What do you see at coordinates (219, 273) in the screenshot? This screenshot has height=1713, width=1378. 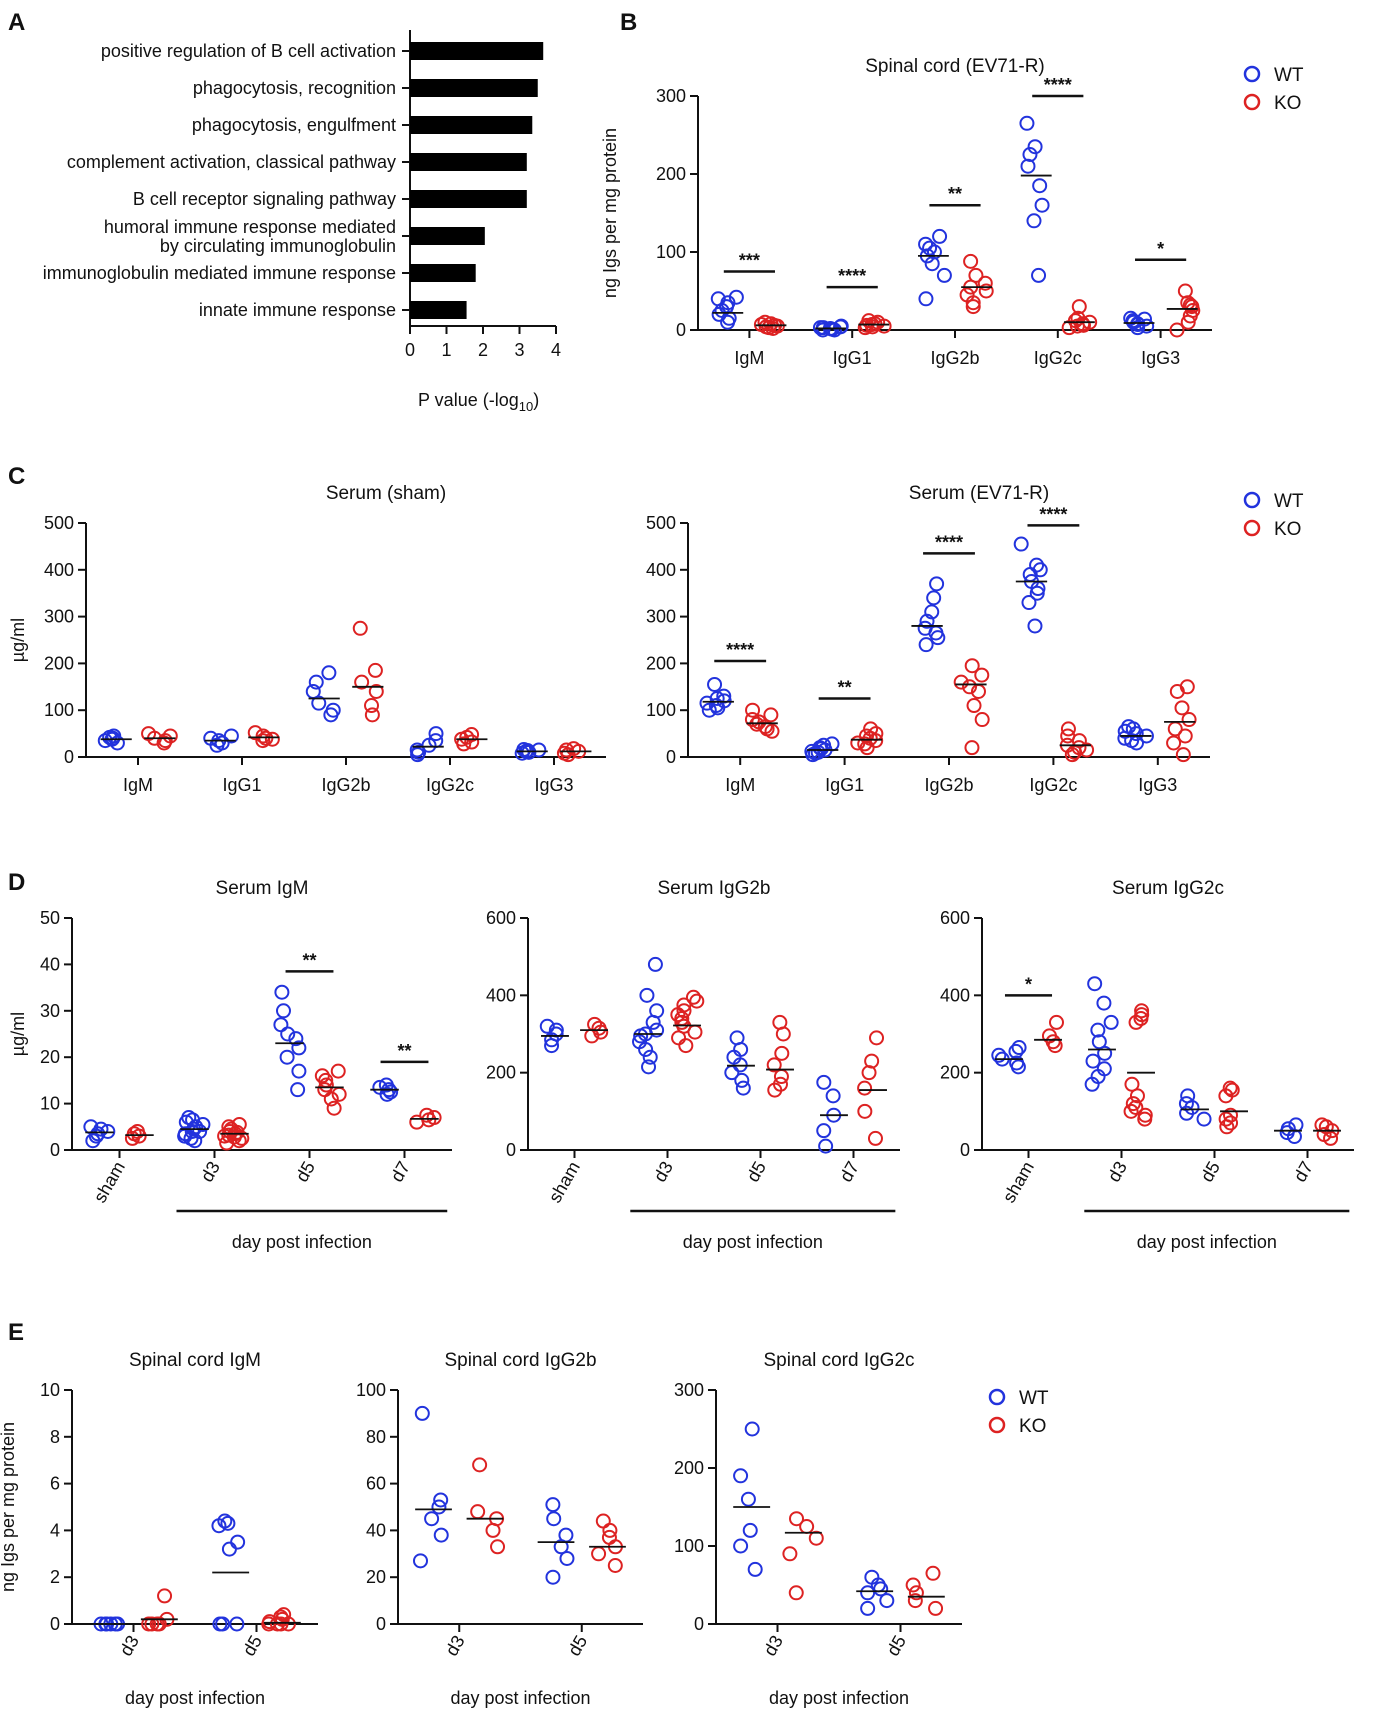 I see `y-tick-label: immunoglobulin mediated immune response` at bounding box center [219, 273].